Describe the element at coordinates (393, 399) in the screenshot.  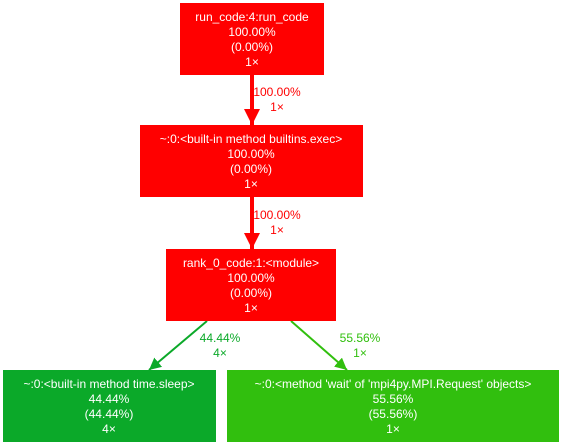
I see `node-total-percent: 55.56%` at that location.